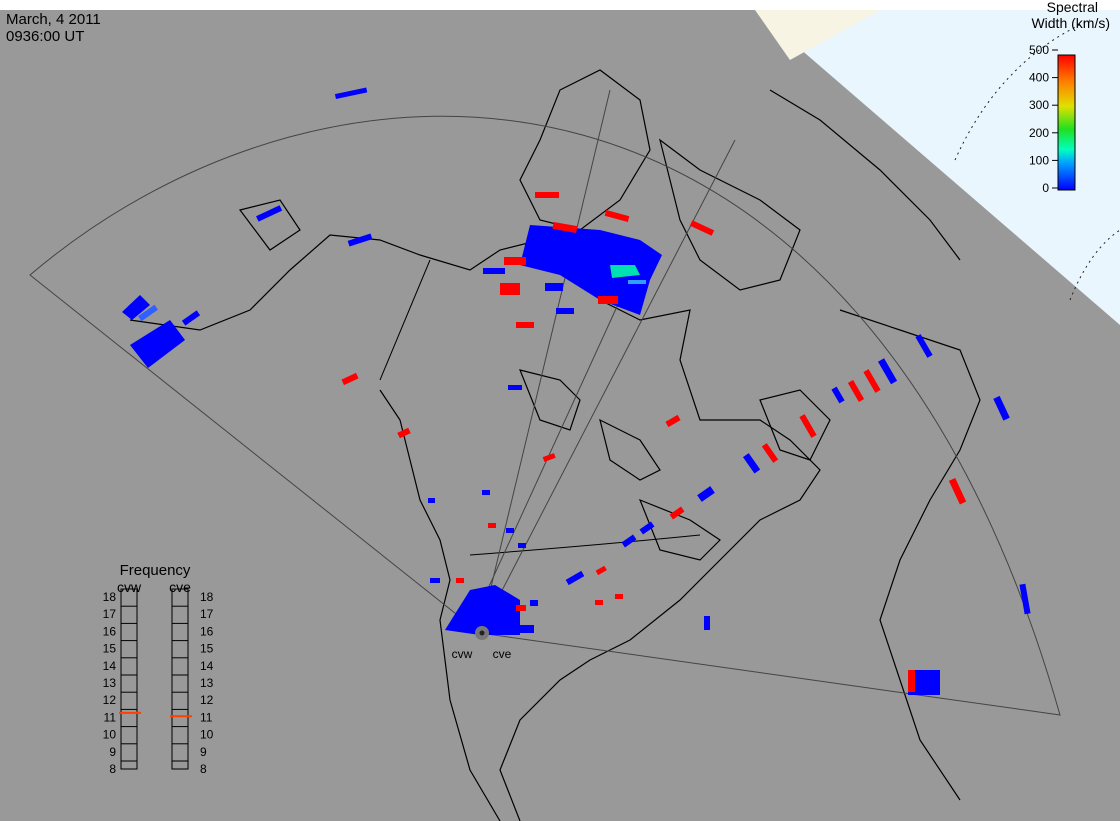 This screenshot has width=1120, height=821. What do you see at coordinates (482, 633) in the screenshot?
I see `radar-site` at bounding box center [482, 633].